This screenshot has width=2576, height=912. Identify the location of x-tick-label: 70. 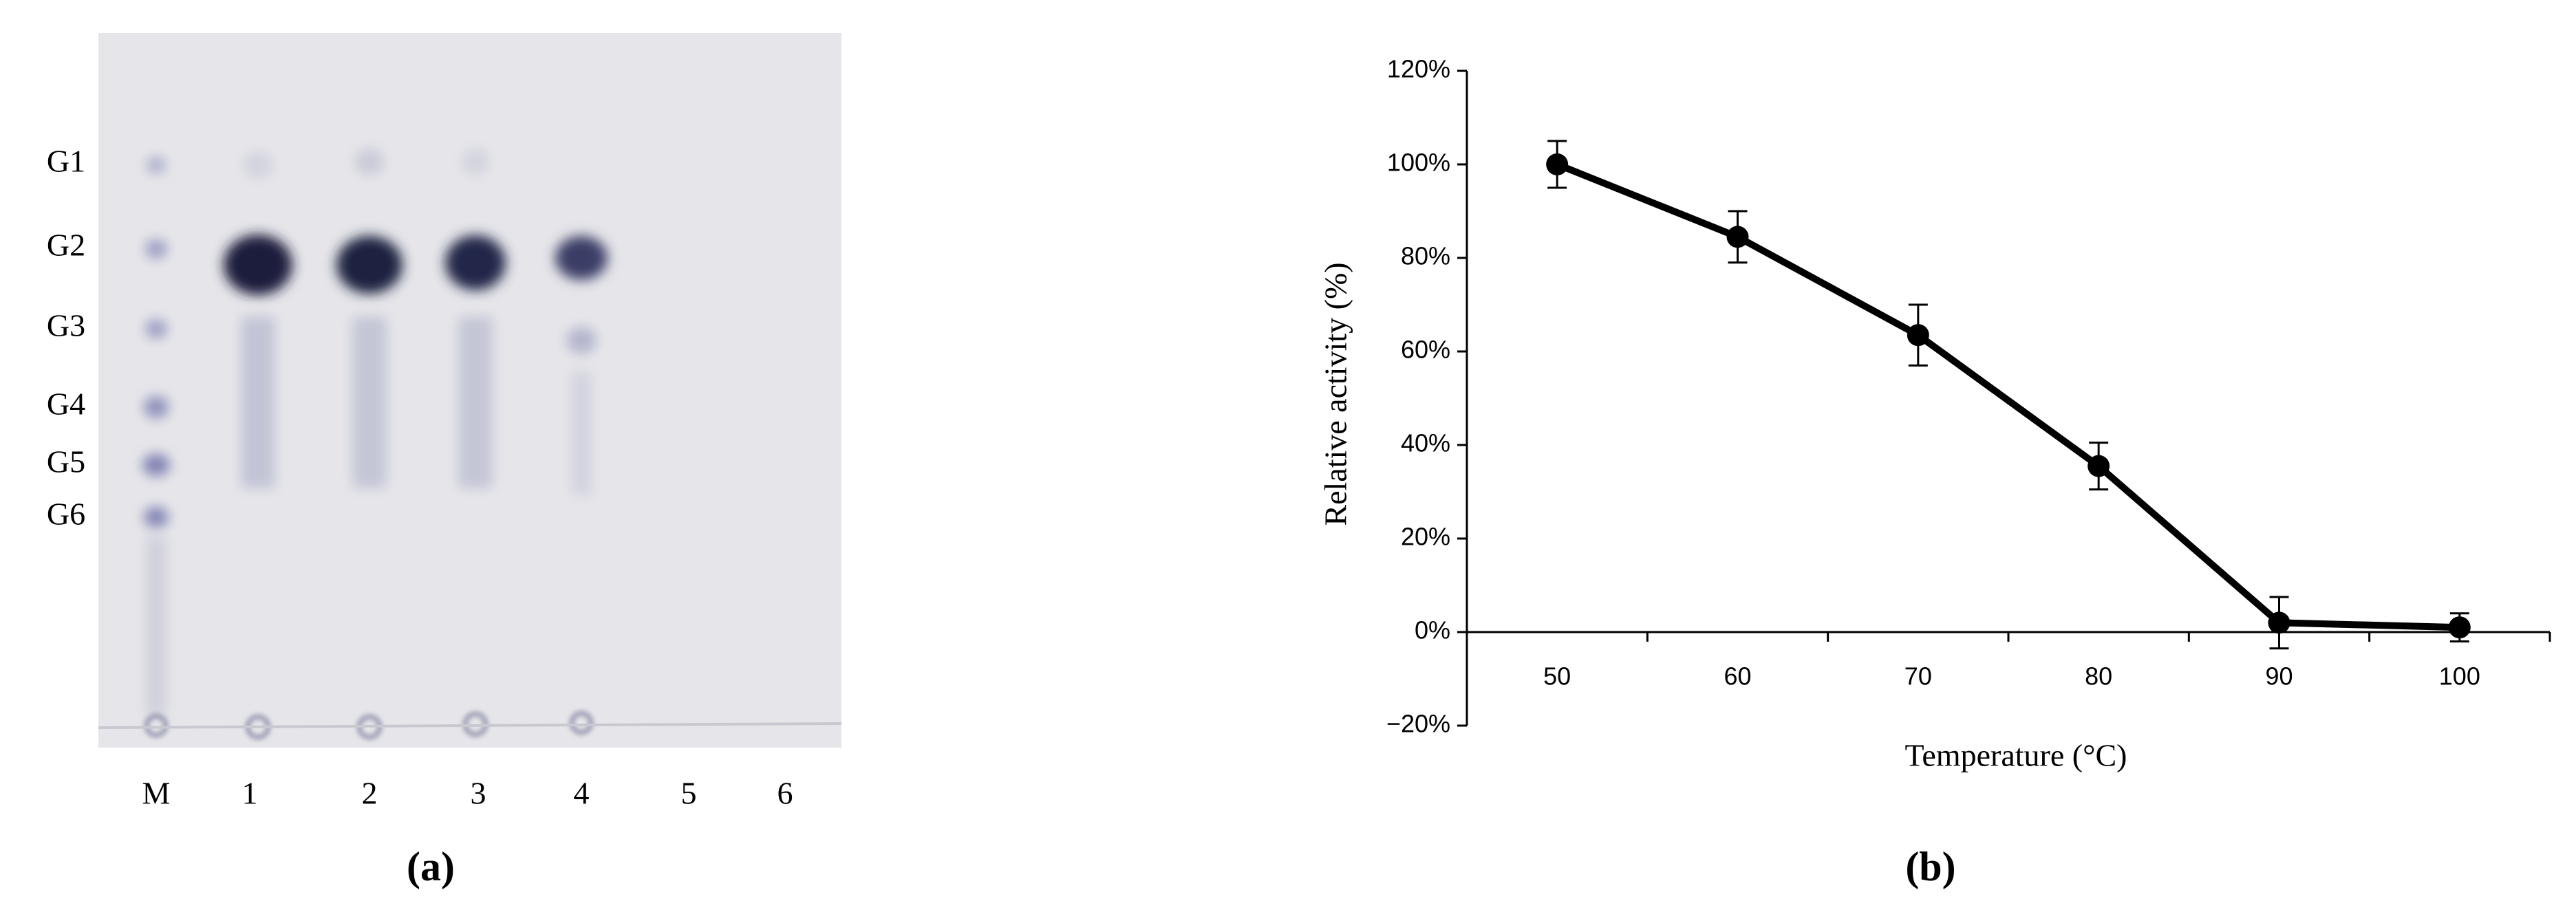
(1918, 676).